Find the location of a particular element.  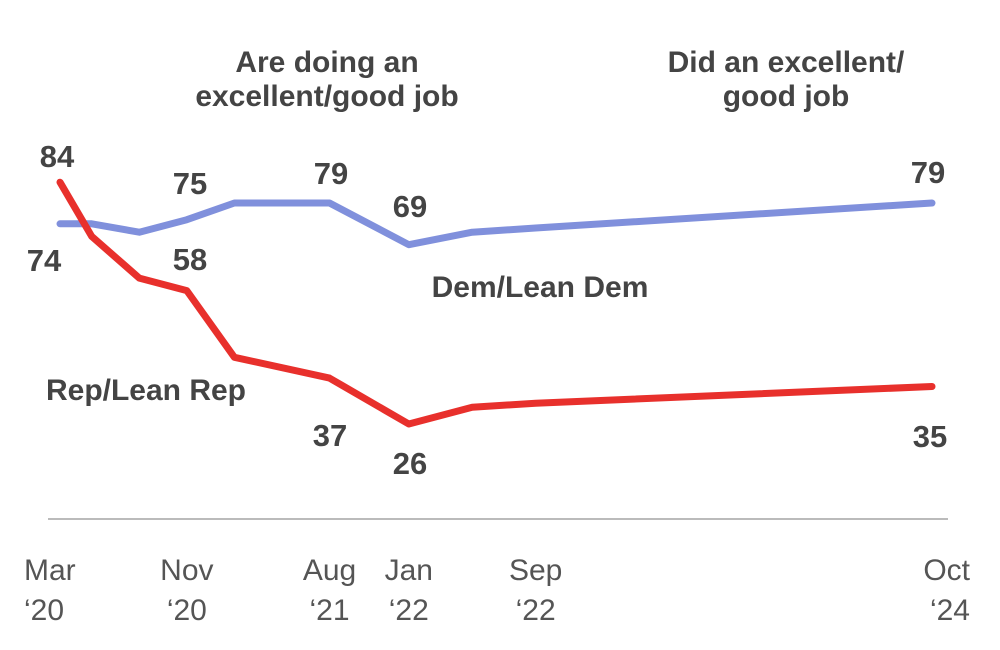

header-left-line2: excellent/good job is located at coordinates (326, 96).